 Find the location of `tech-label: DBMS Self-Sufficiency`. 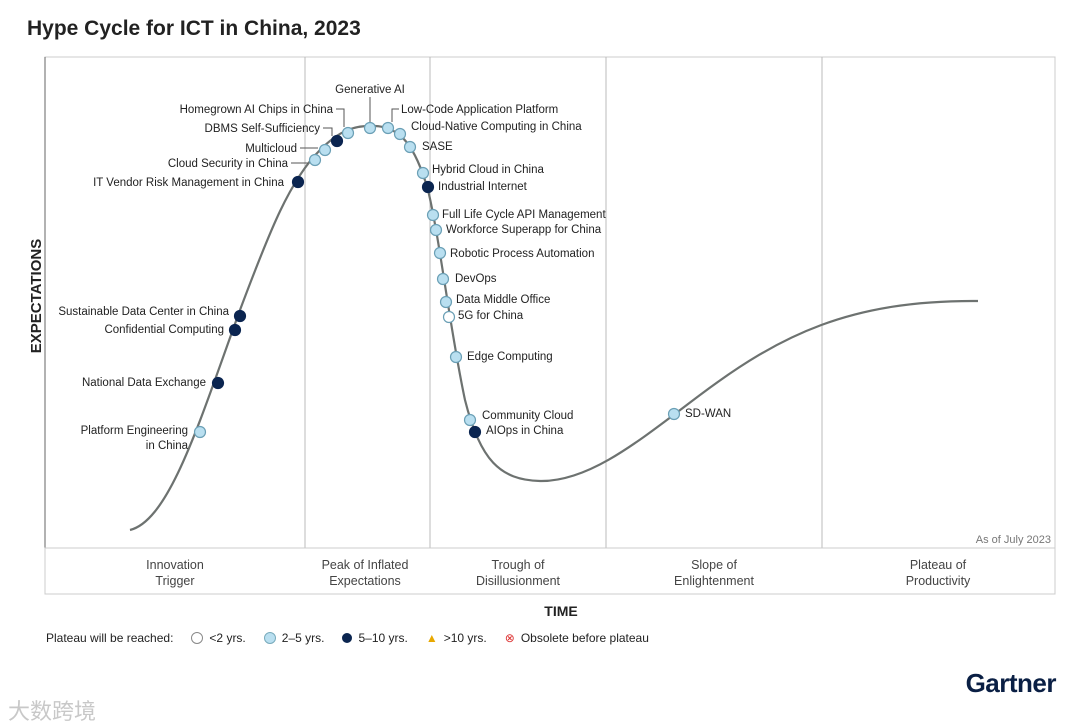

tech-label: DBMS Self-Sufficiency is located at coordinates (263, 129).